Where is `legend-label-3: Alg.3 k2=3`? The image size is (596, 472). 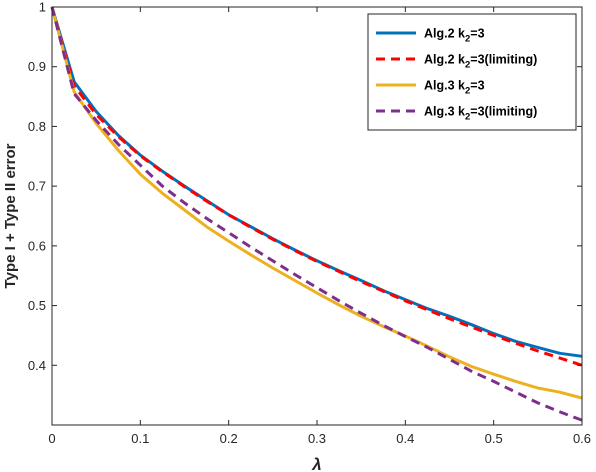
legend-label-3: Alg.3 k2=3 is located at coordinates (454, 88).